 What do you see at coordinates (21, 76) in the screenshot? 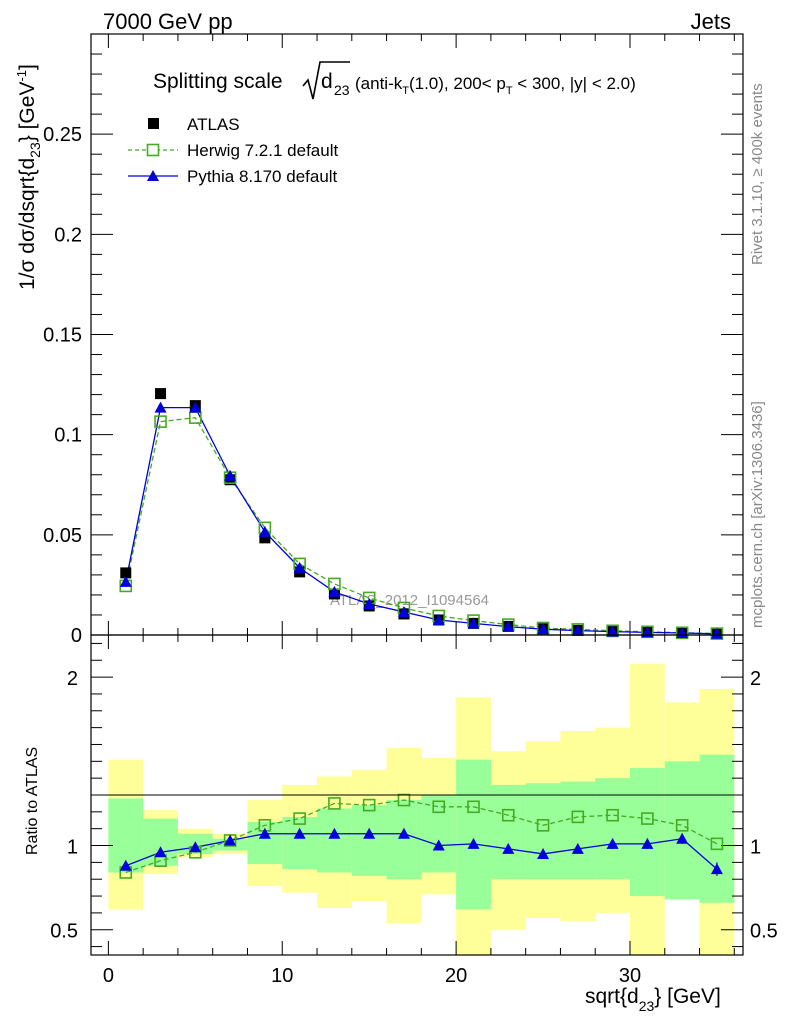
I see `main-ylabel-sup: -1` at bounding box center [21, 76].